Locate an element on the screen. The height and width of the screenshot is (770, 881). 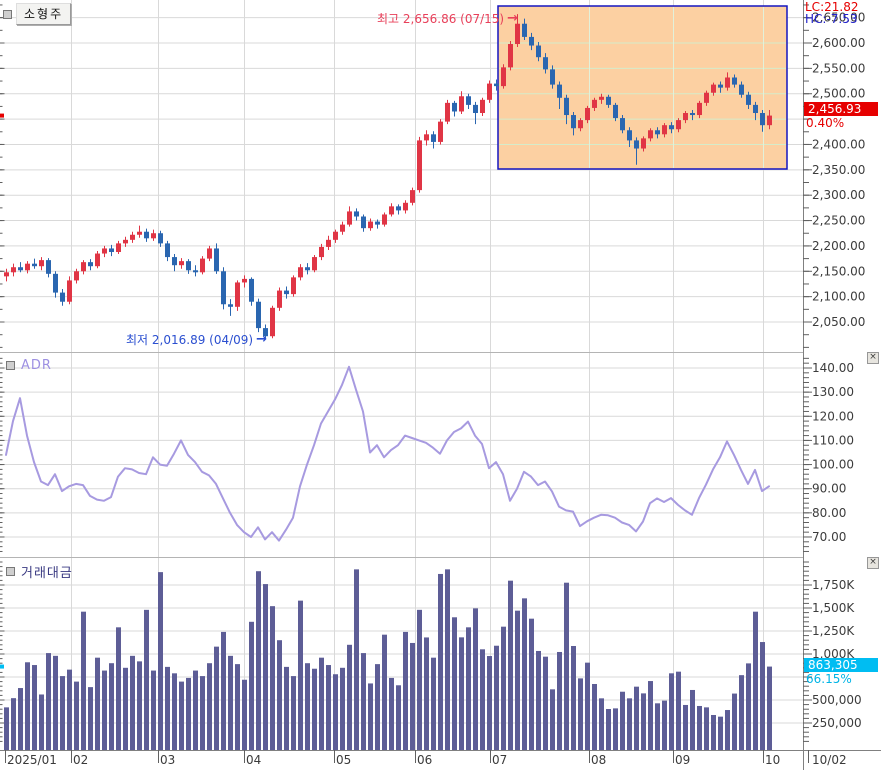
price-change-percent: 0.40% is located at coordinates (825, 123).